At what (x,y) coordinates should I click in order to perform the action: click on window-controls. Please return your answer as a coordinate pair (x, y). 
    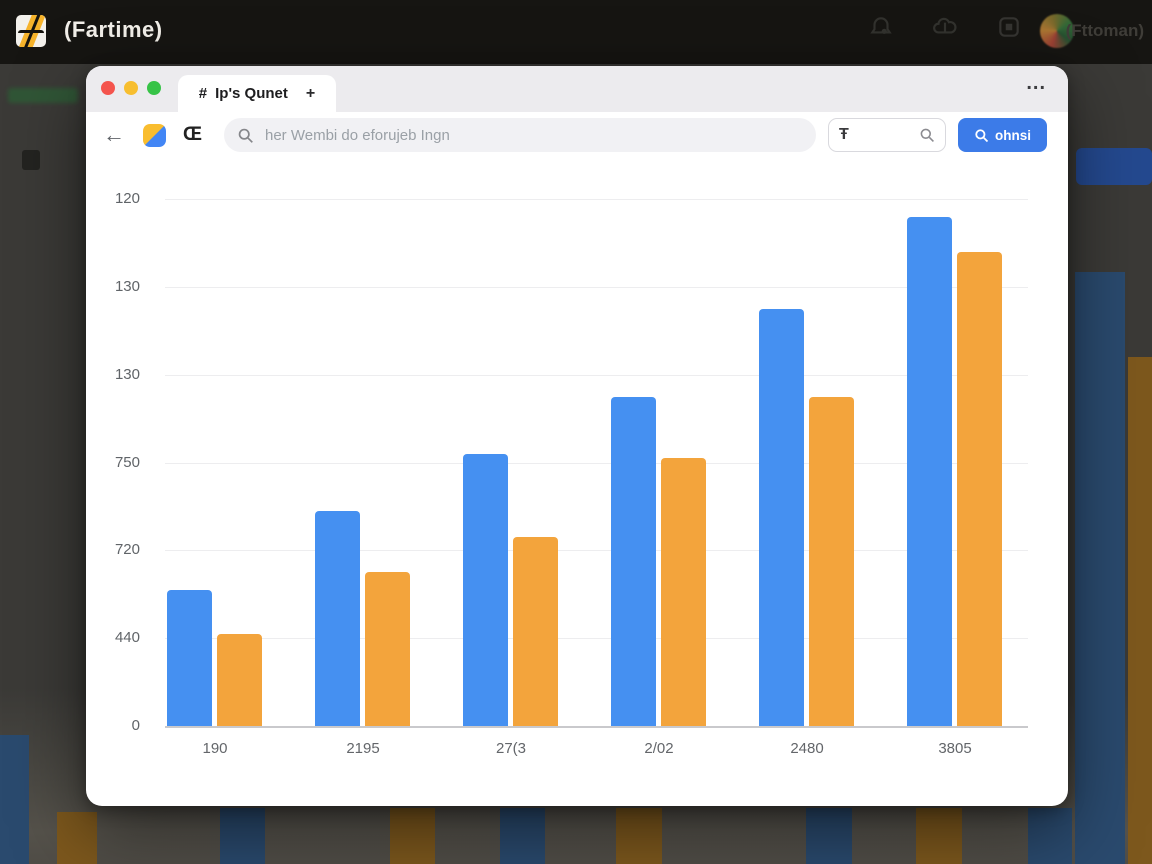
    Looking at the image, I should click on (131, 88).